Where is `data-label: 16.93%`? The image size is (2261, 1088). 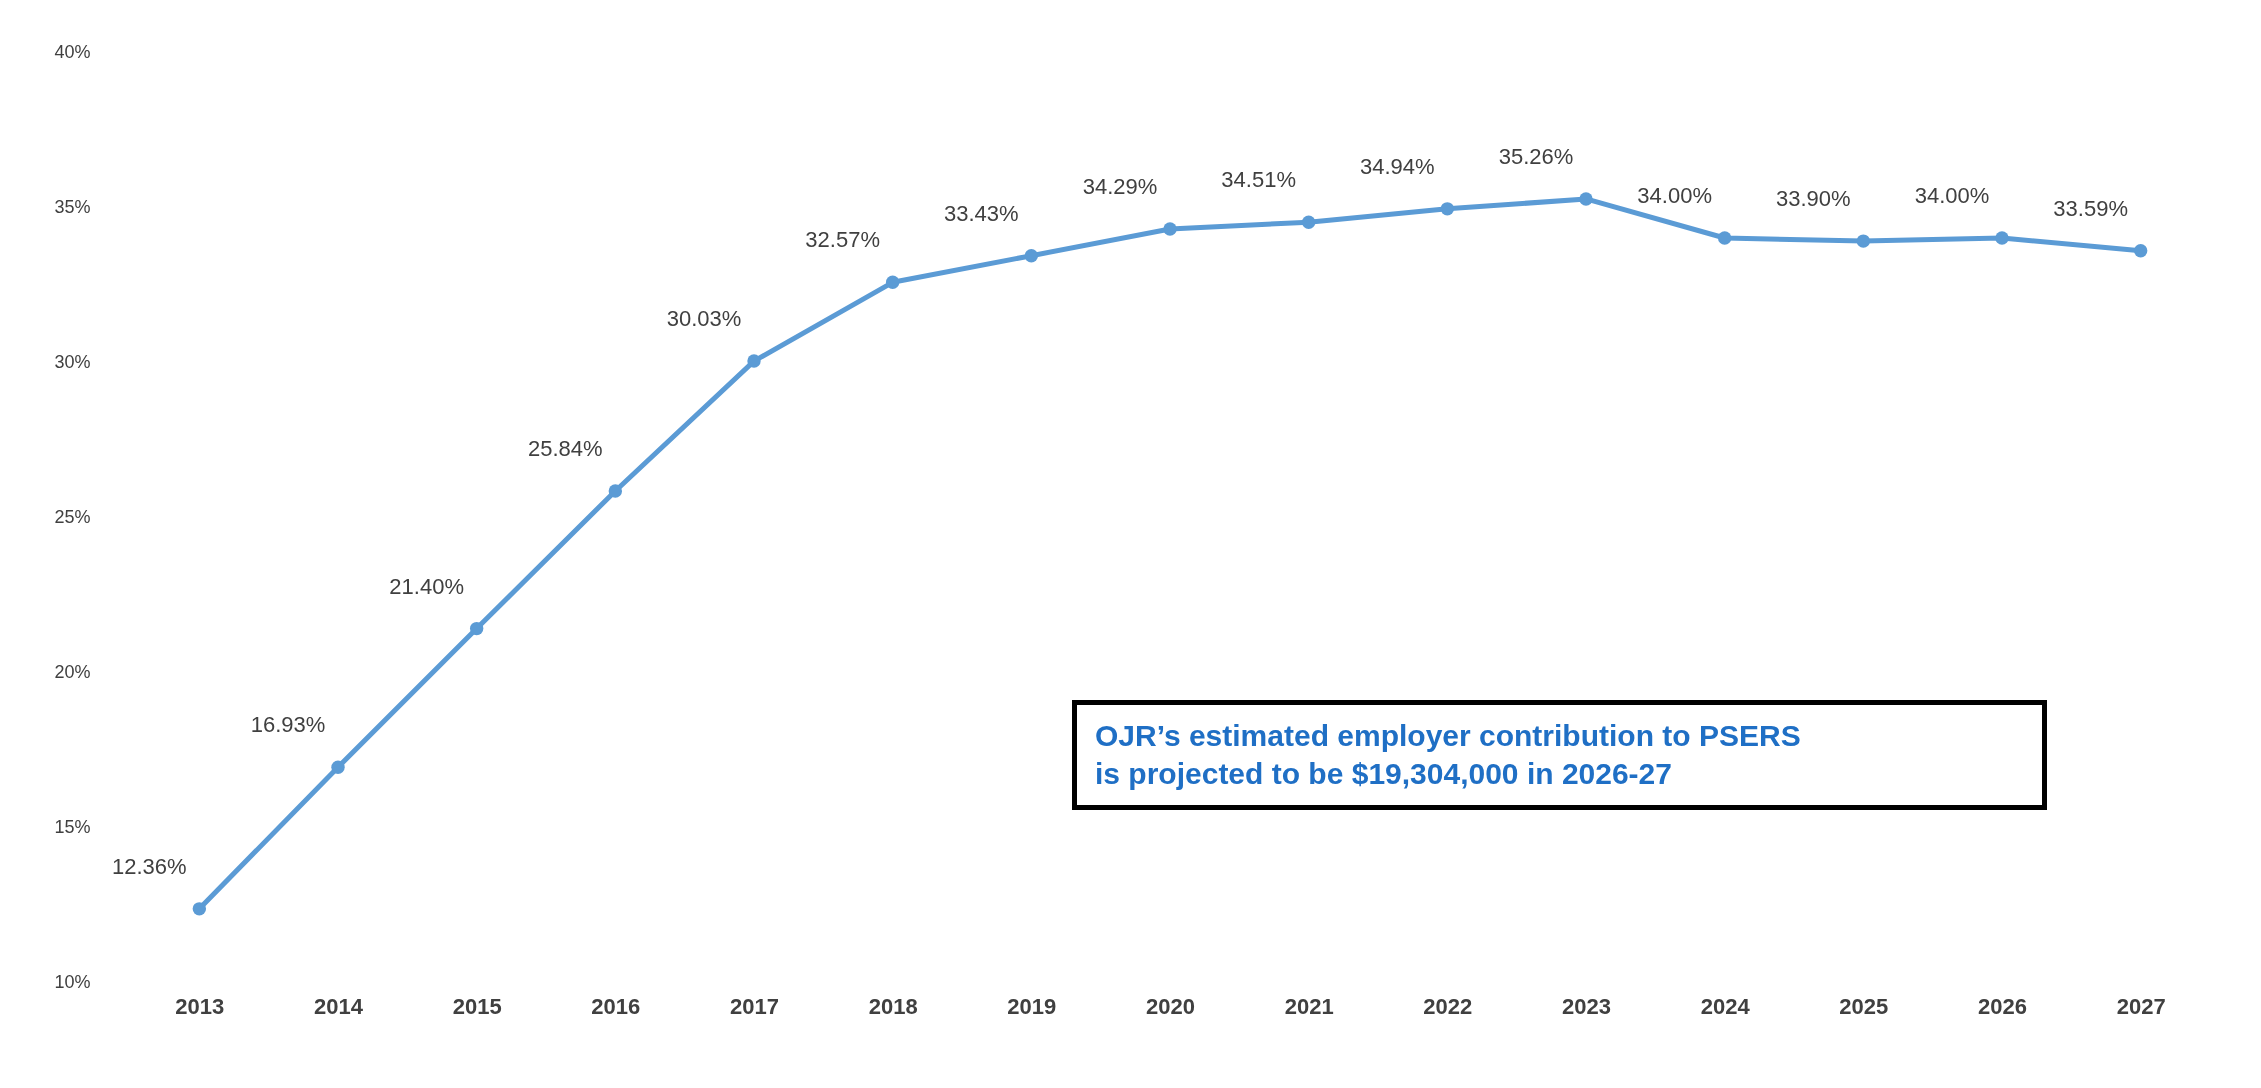
data-label: 16.93% is located at coordinates (288, 725).